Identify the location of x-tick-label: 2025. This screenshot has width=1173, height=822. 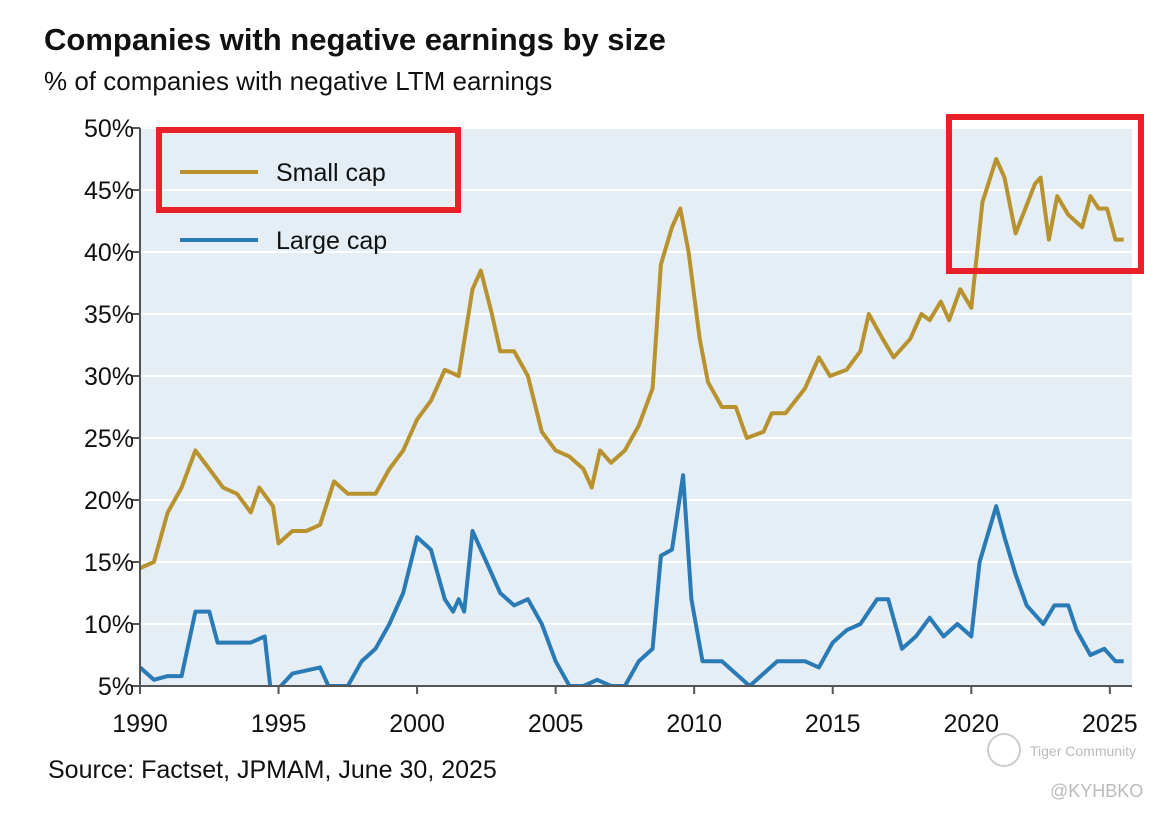
(1110, 724).